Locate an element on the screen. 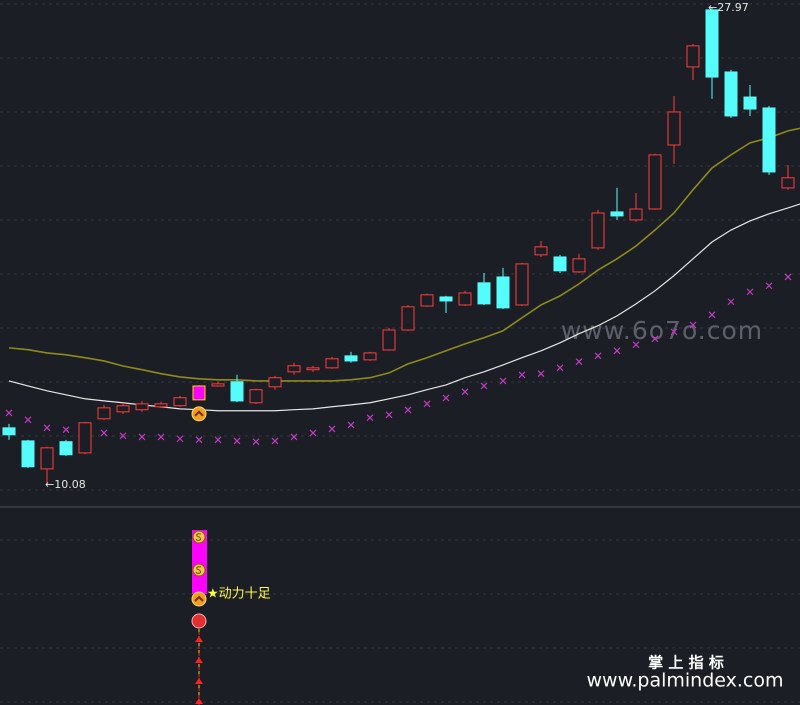 Image resolution: width=800 pixels, height=705 pixels. footer-title: 掌 上 指 标 is located at coordinates (686, 663).